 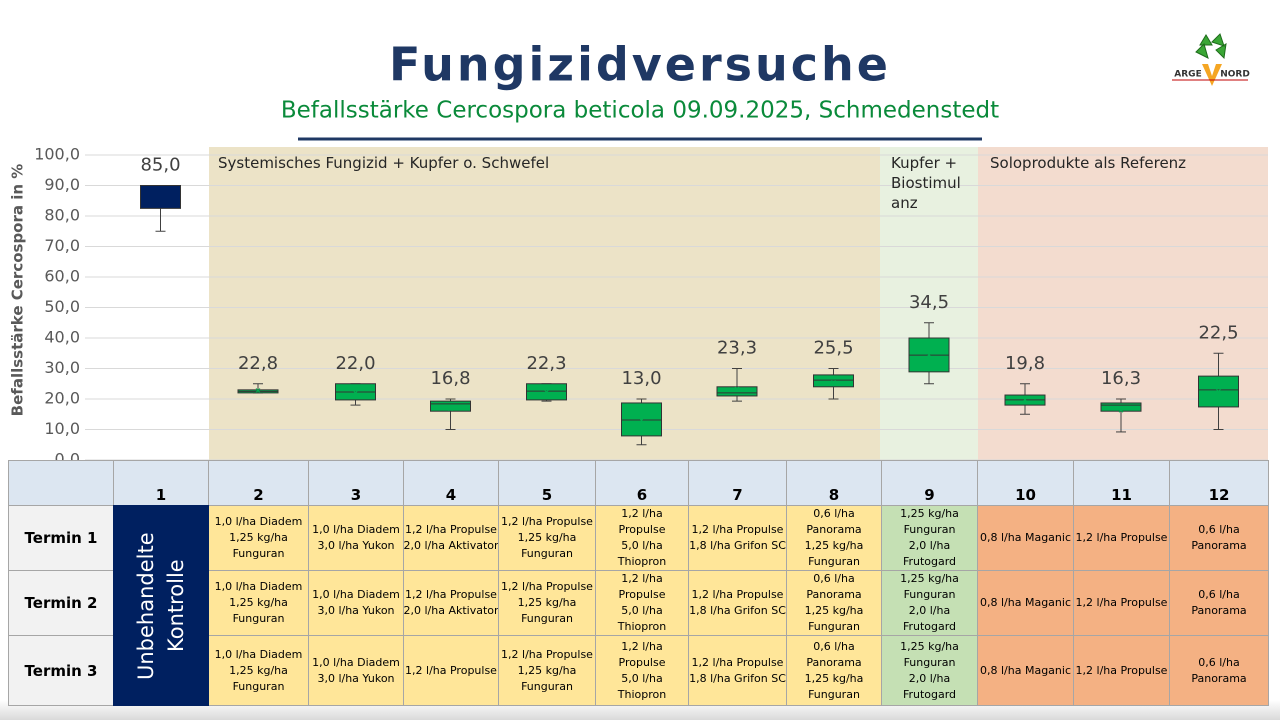 I want to click on column-header: 4, so click(x=451, y=483).